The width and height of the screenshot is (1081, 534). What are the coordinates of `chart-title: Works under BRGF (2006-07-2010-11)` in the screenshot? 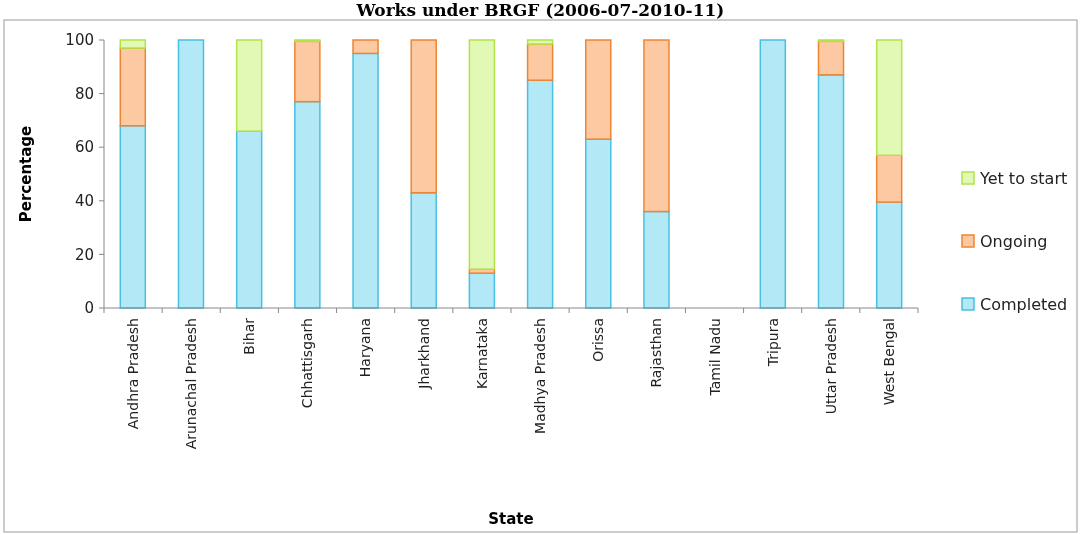 It's located at (540, 10).